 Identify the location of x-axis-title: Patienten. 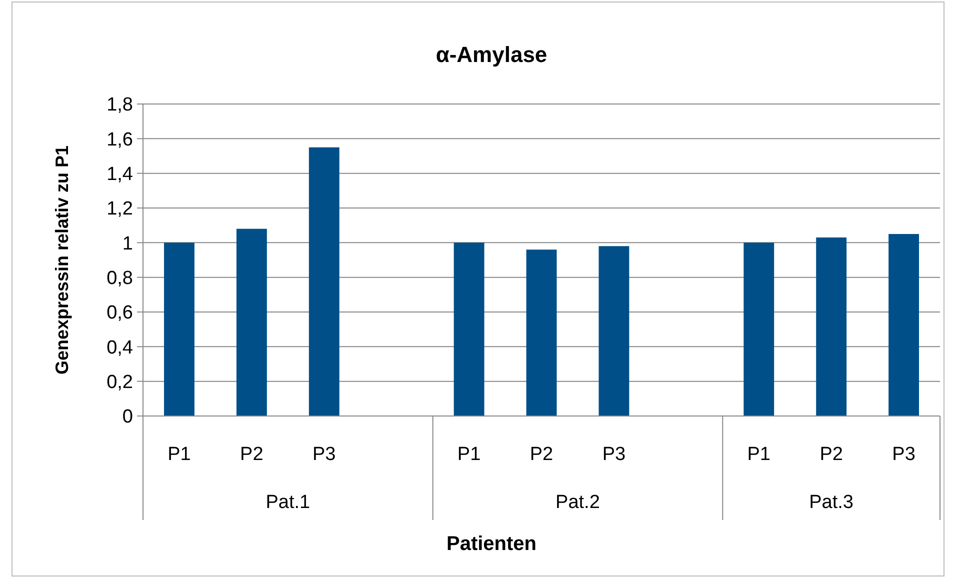
(491, 544).